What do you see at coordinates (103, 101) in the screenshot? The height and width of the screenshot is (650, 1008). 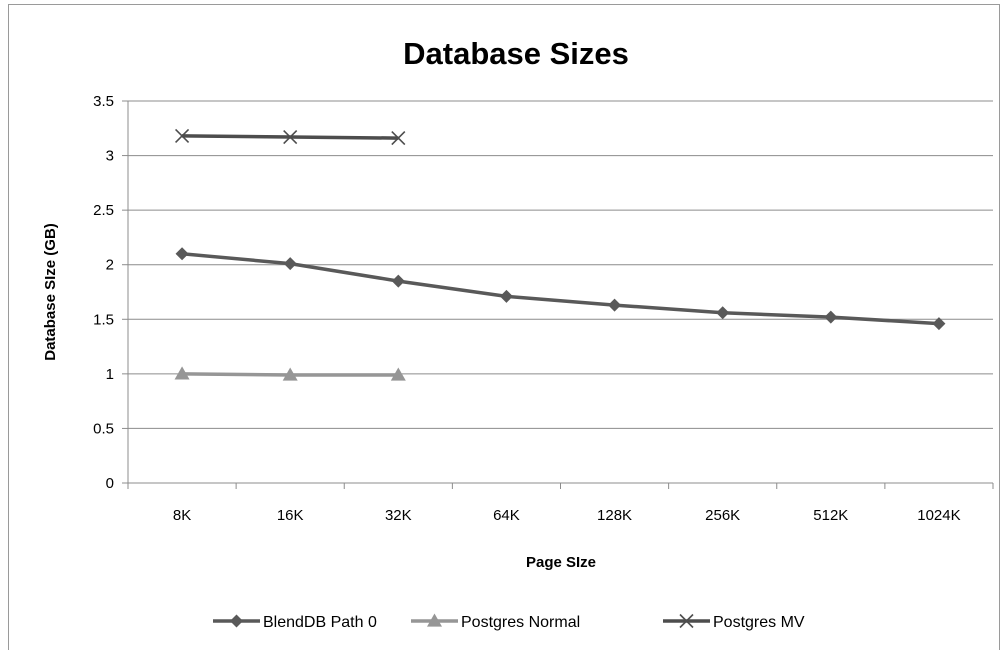 I see `y-tick-label: 3.5` at bounding box center [103, 101].